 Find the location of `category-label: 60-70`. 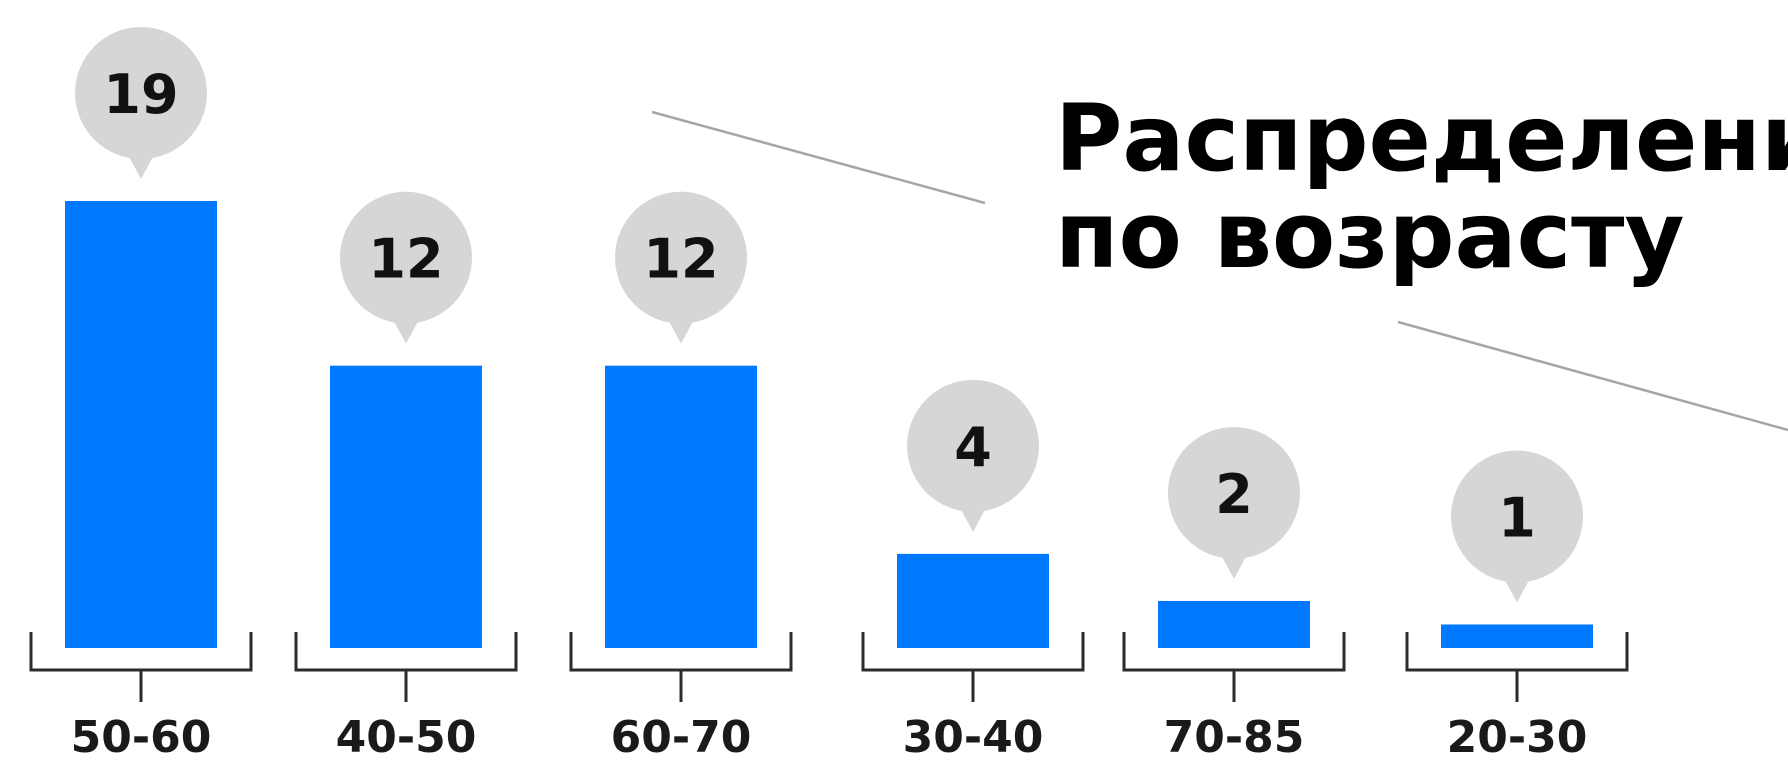

category-label: 60-70 is located at coordinates (681, 734).